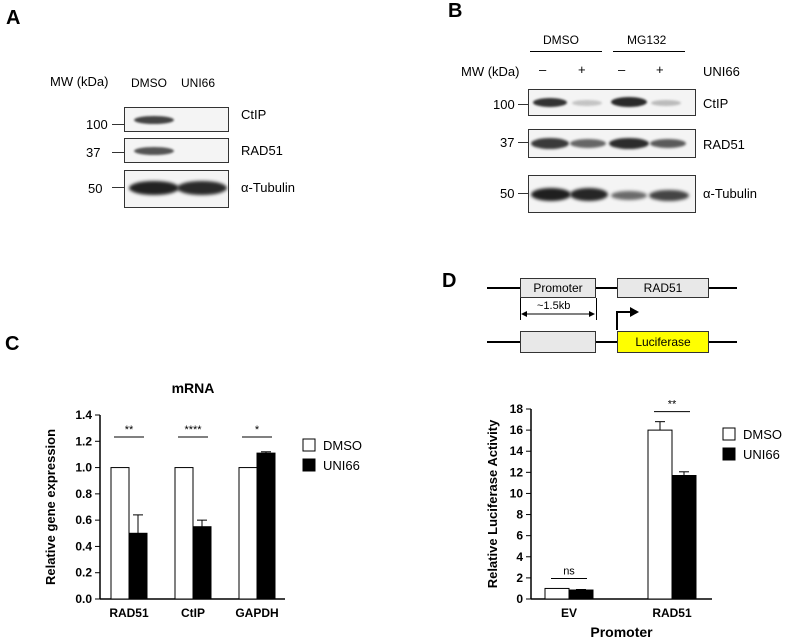 The width and height of the screenshot is (785, 642). I want to click on chart-title: mRNA, so click(193, 388).